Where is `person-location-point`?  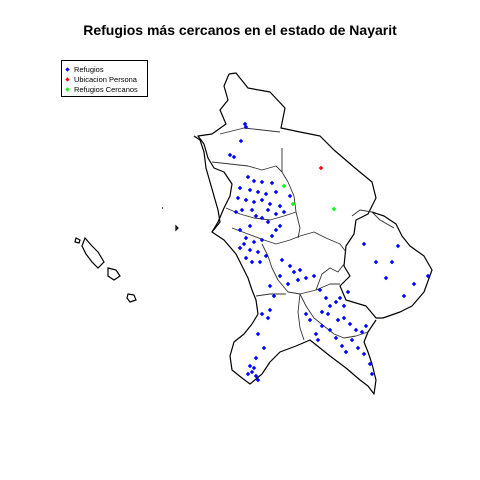 person-location-point is located at coordinates (321, 168).